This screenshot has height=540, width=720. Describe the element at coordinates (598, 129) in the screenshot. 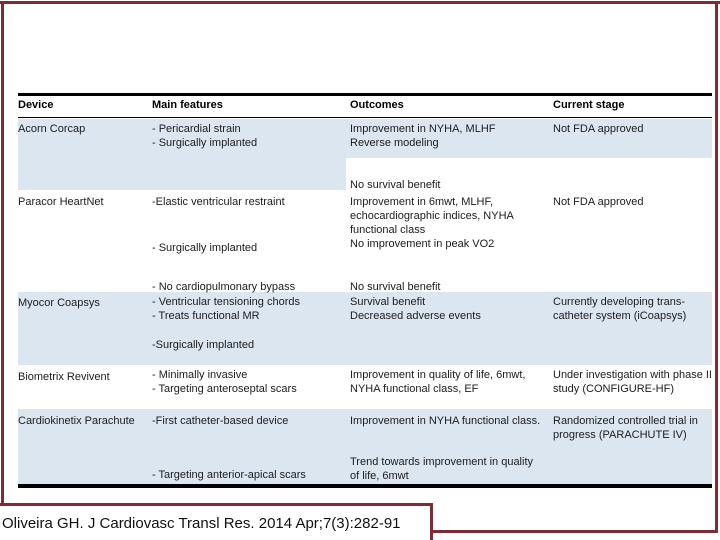

I see `row-acorn-stage: Not FDA approved` at that location.